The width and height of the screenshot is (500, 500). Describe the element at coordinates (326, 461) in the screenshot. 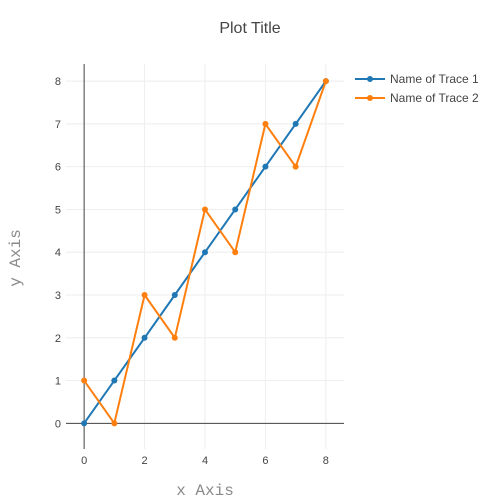

I see `x-tick-label: 8` at that location.